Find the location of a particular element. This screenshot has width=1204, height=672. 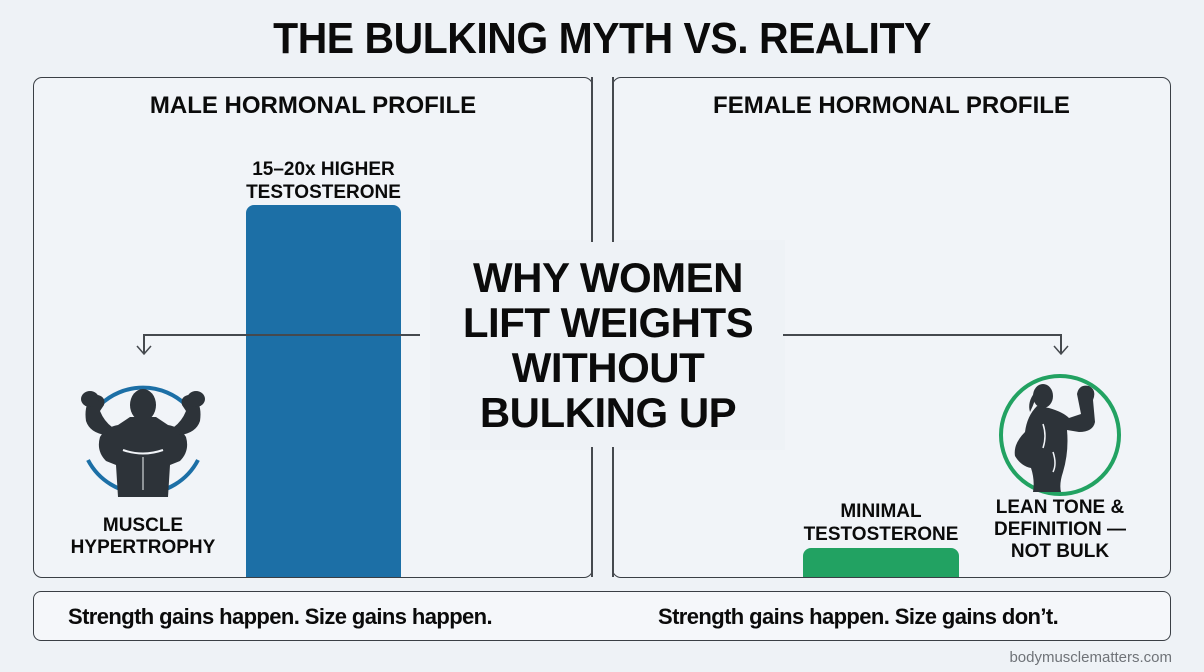

female-outcome-caption: LEAN TONE & DEFINITION — NOT BULK is located at coordinates (1060, 530).